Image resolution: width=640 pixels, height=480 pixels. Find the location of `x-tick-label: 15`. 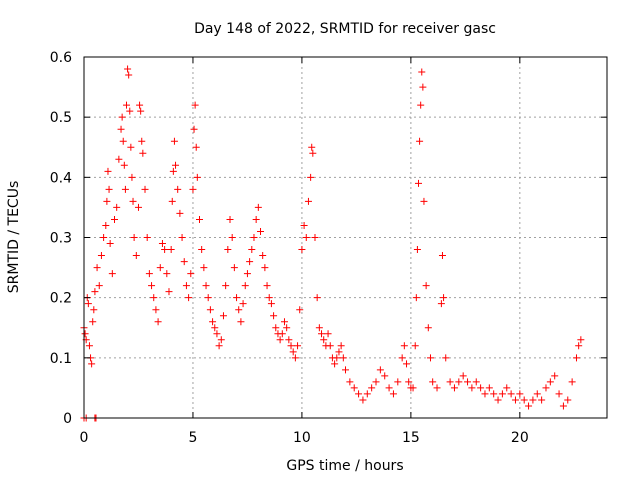

x-tick-label: 15 is located at coordinates (411, 438).